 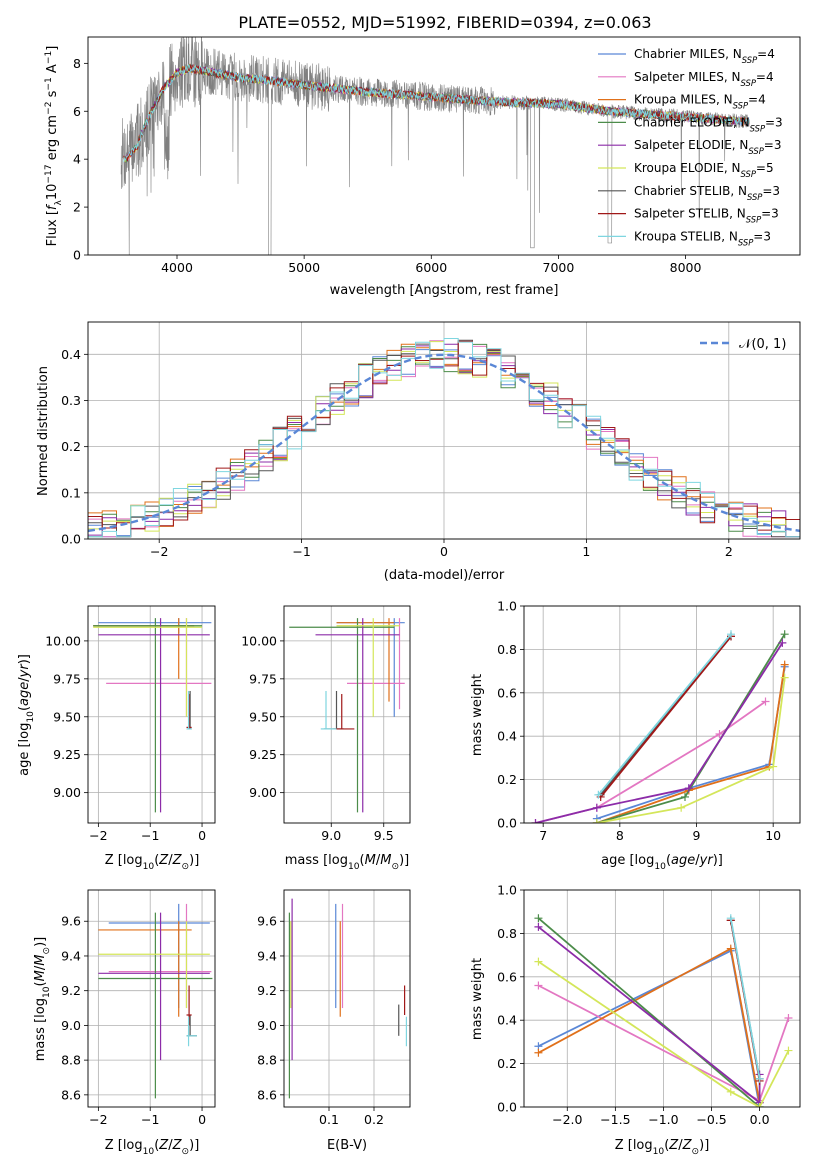 I want to click on mass-vs-extinction-panel: 0.1 0.2 8.6 8.8 9.0 9.2 9.4 9.6 E(B-V), so click(x=334, y=1021).